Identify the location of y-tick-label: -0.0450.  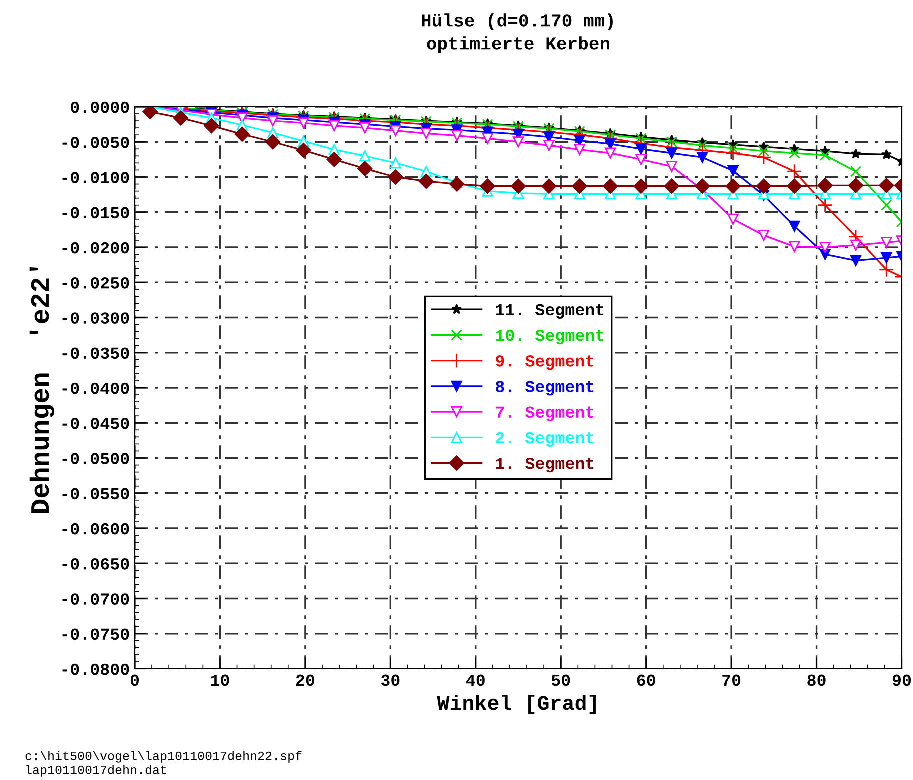
(96, 424).